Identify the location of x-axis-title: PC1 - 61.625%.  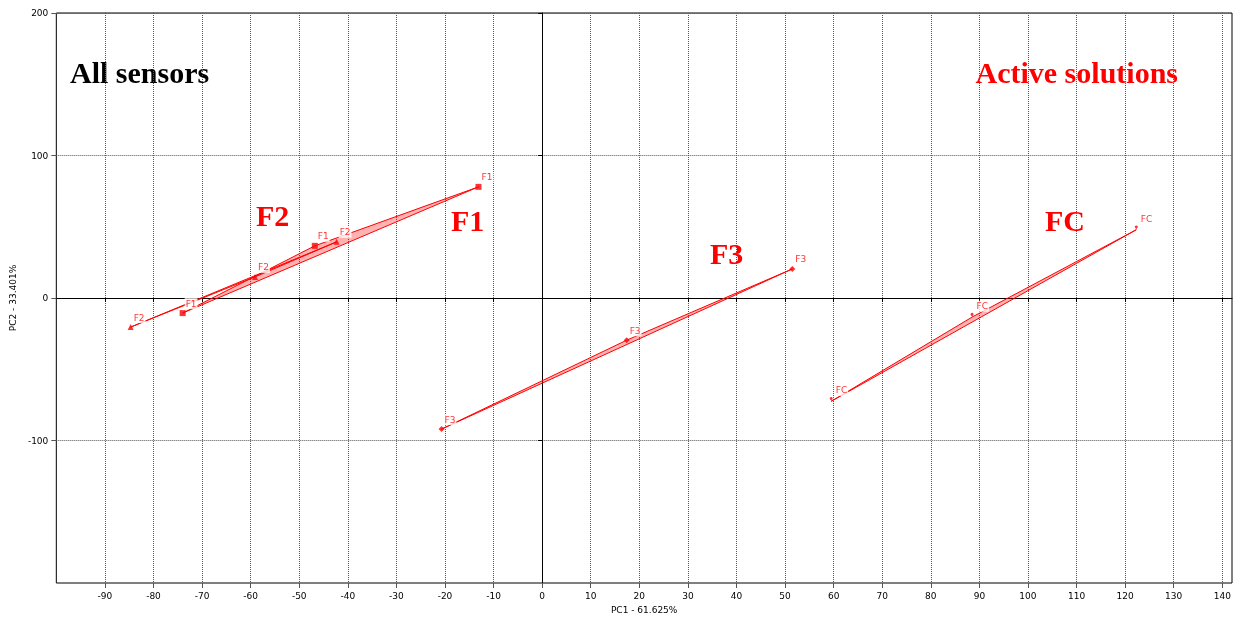
(644, 609).